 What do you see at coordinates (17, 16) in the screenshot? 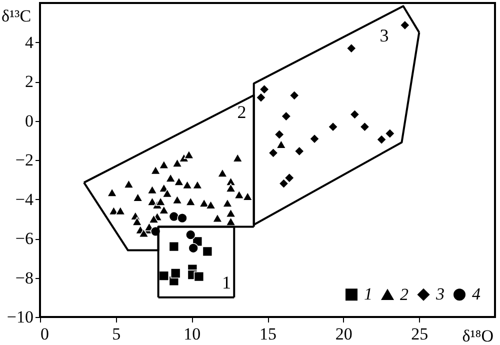
I see `y-axis-title: δ¹³C` at bounding box center [17, 16].